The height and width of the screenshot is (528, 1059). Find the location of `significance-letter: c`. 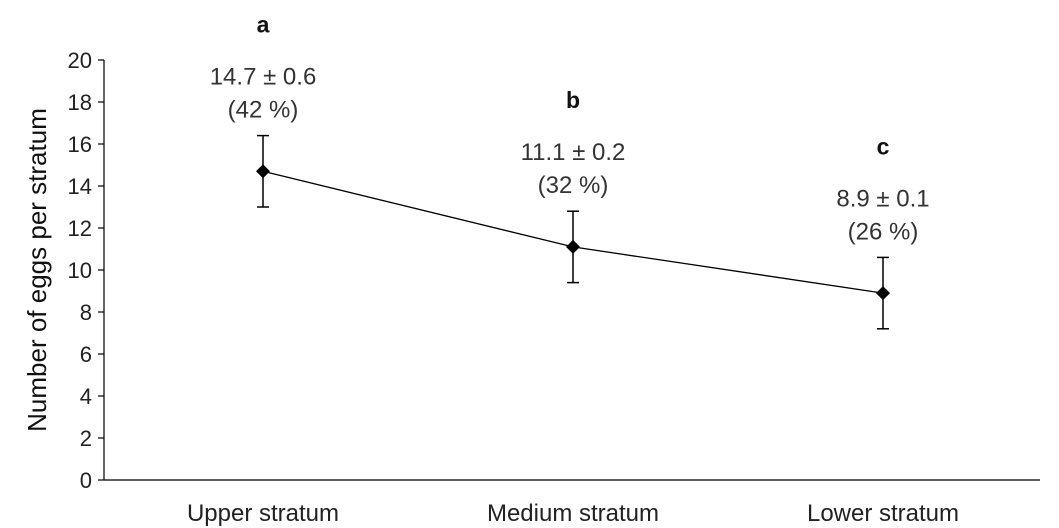

significance-letter: c is located at coordinates (883, 146).